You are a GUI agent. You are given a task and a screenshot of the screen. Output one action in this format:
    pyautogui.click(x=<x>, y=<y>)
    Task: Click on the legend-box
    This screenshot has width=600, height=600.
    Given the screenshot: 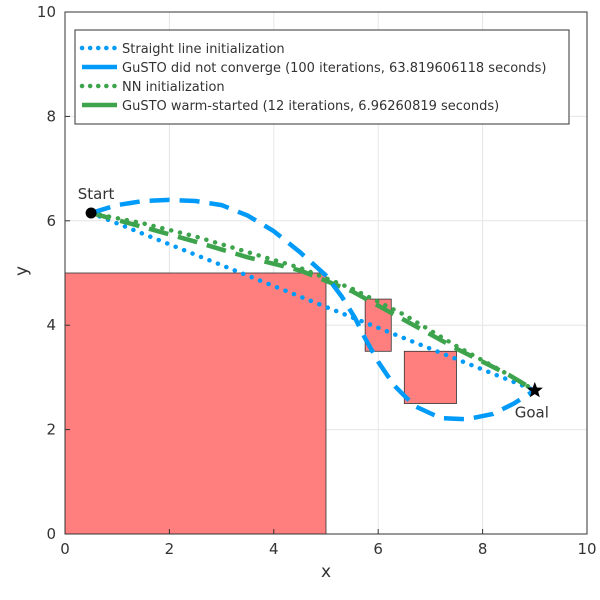 What is the action you would take?
    pyautogui.click(x=322, y=77)
    